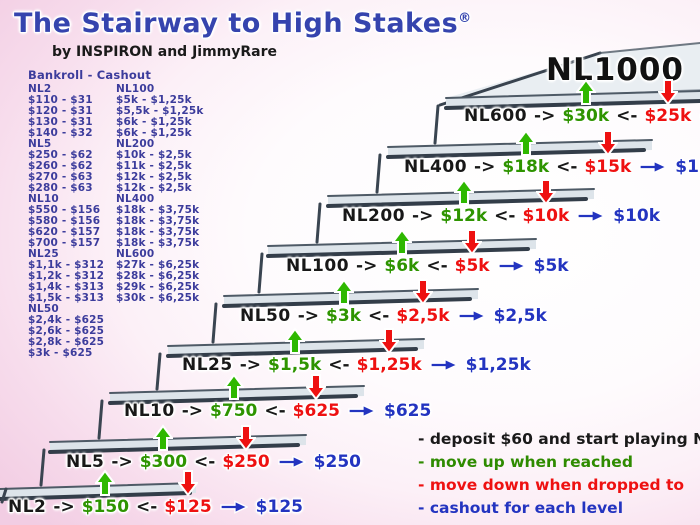 The width and height of the screenshot is (700, 525). What do you see at coordinates (667, 102) in the screenshot?
I see `move-down-value: $25k` at bounding box center [667, 102].